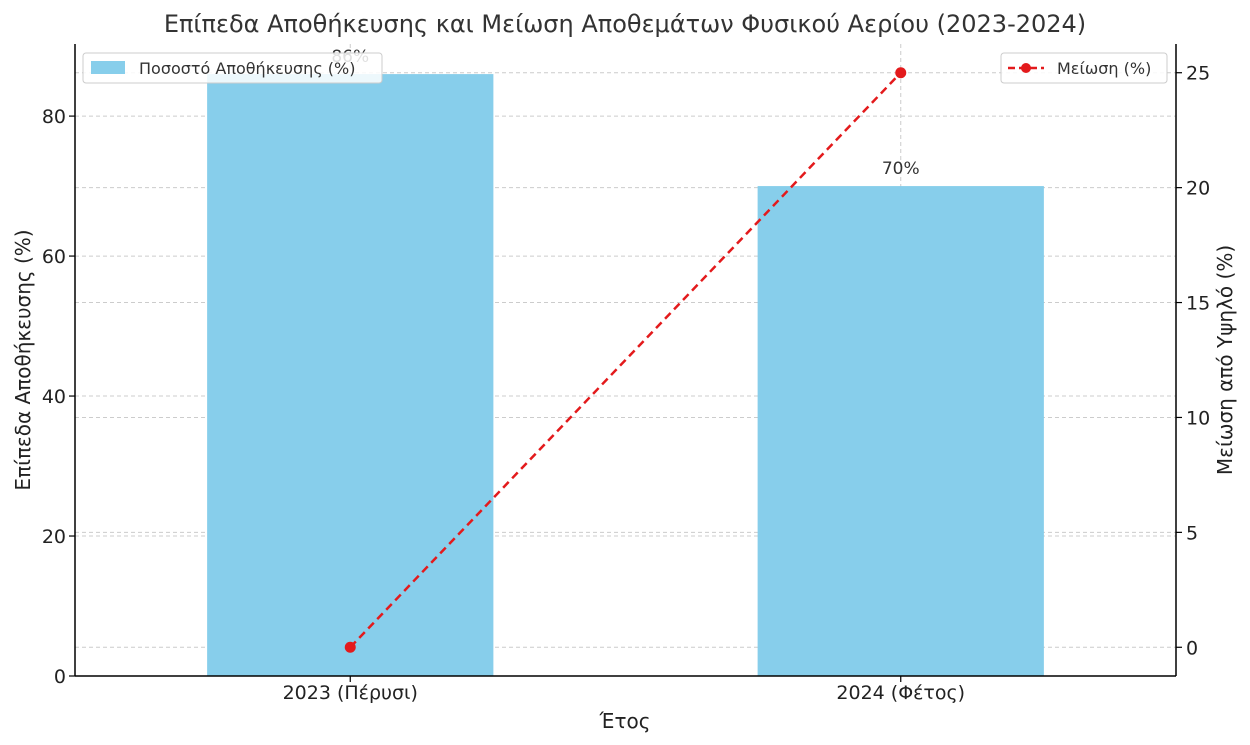 The width and height of the screenshot is (1250, 745). Describe the element at coordinates (1198, 74) in the screenshot. I see `y-right-tick-label-5: 25` at that location.